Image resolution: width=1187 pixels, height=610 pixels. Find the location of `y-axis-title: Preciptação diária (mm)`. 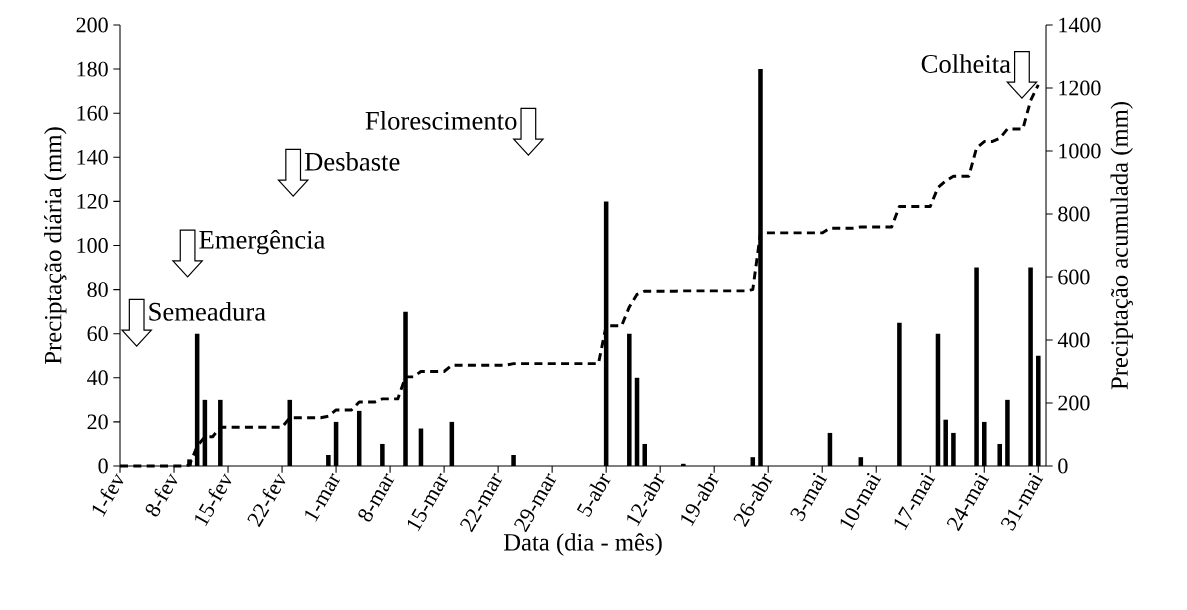

y-axis-title: Preciptação diária (mm) is located at coordinates (55, 245).